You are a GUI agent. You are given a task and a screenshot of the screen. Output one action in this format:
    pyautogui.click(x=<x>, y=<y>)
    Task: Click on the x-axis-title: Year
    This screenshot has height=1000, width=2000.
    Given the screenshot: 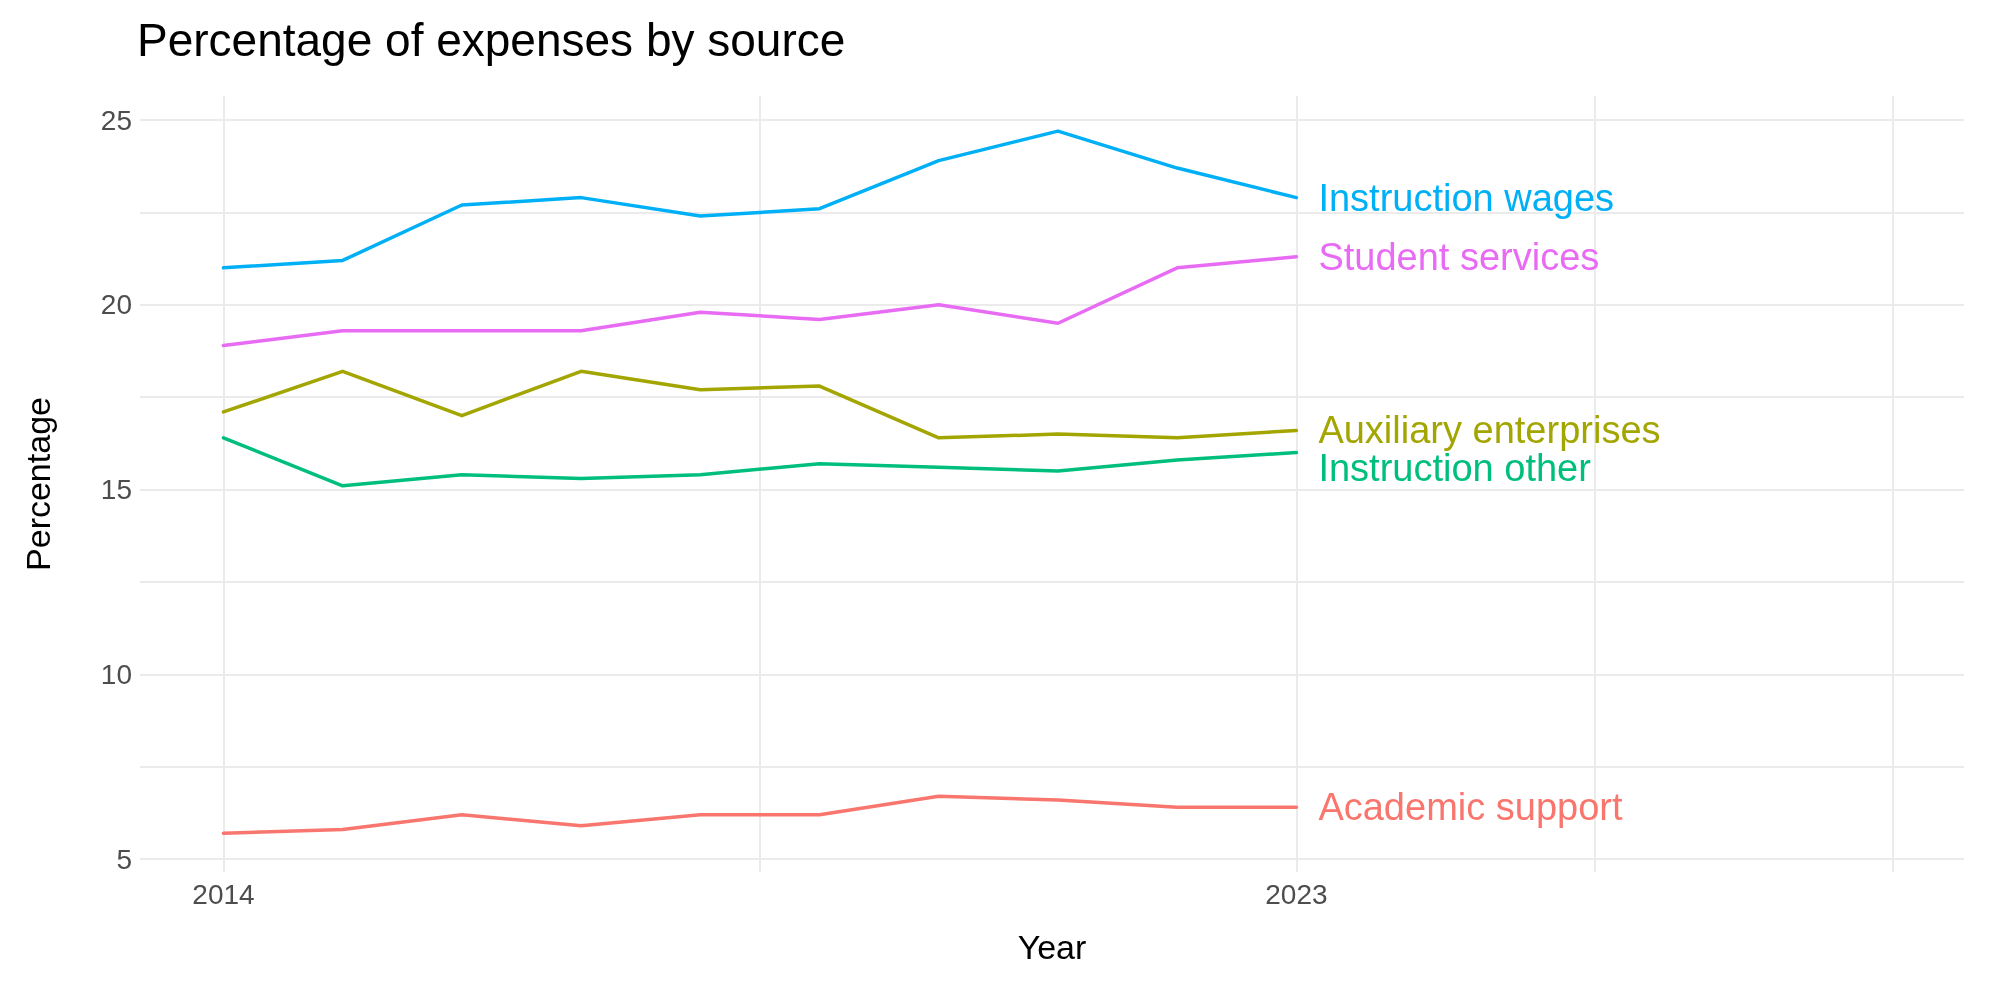 What is the action you would take?
    pyautogui.click(x=1052, y=947)
    